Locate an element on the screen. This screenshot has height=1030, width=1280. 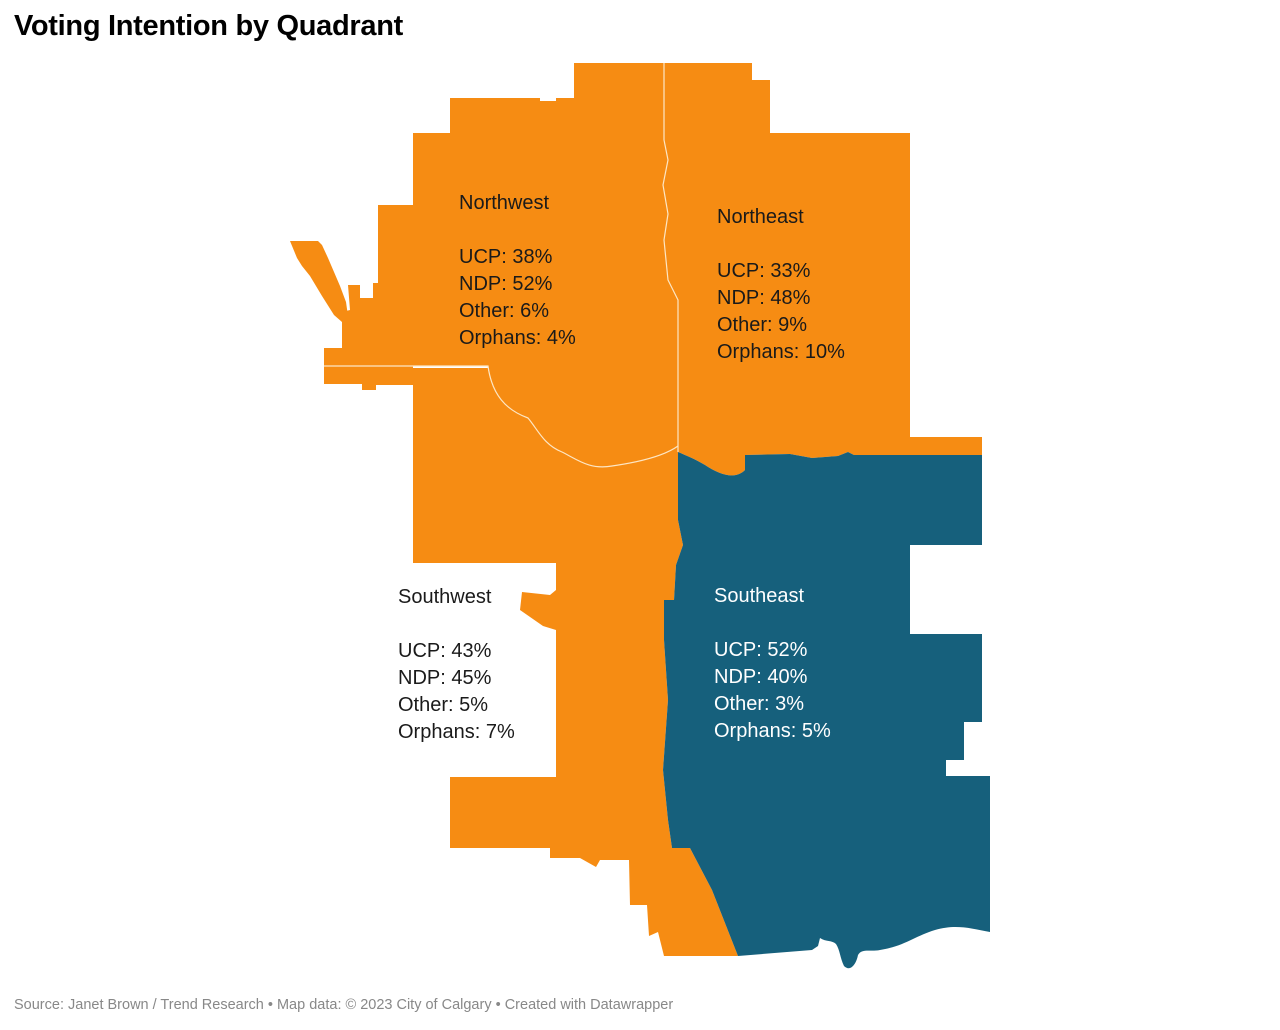
region-name: Northwest is located at coordinates (504, 203).